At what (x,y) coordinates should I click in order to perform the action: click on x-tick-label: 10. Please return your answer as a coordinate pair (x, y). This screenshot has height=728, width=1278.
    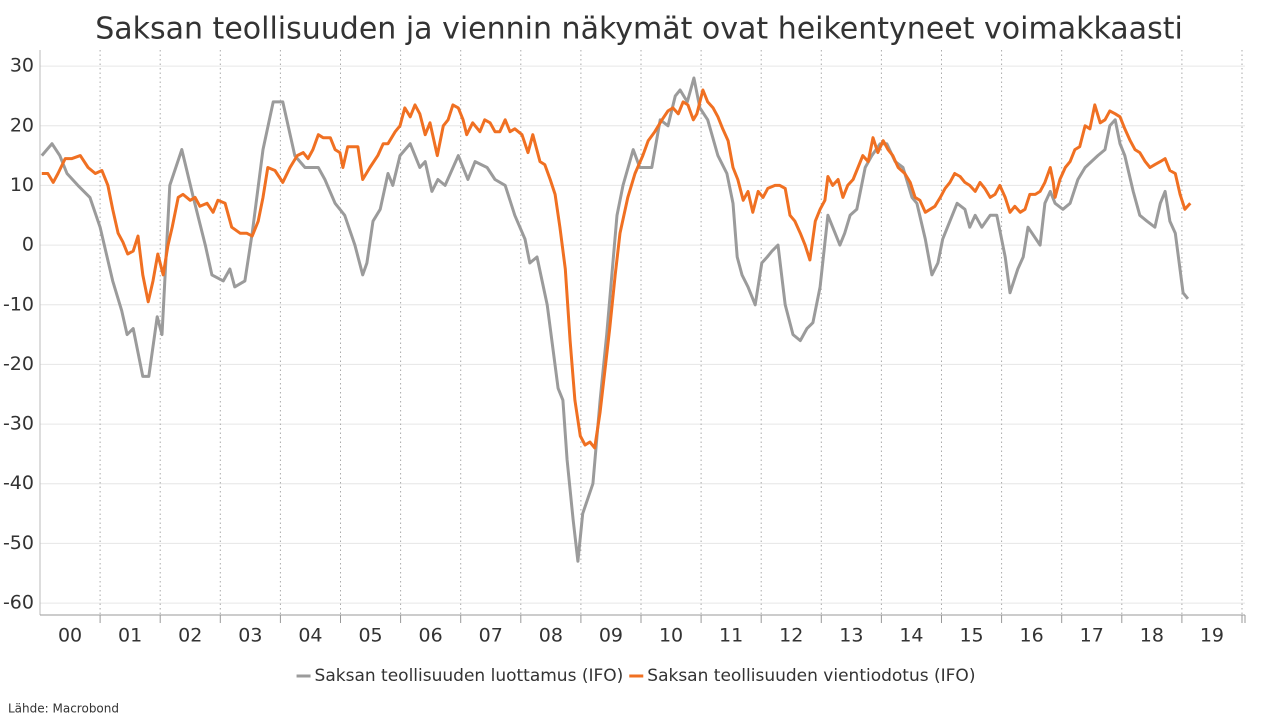
    Looking at the image, I should click on (671, 636).